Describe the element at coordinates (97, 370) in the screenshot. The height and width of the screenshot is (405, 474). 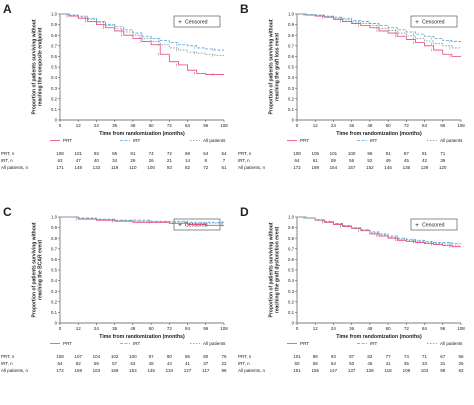
I see `risk-table-cell: 163` at that location.